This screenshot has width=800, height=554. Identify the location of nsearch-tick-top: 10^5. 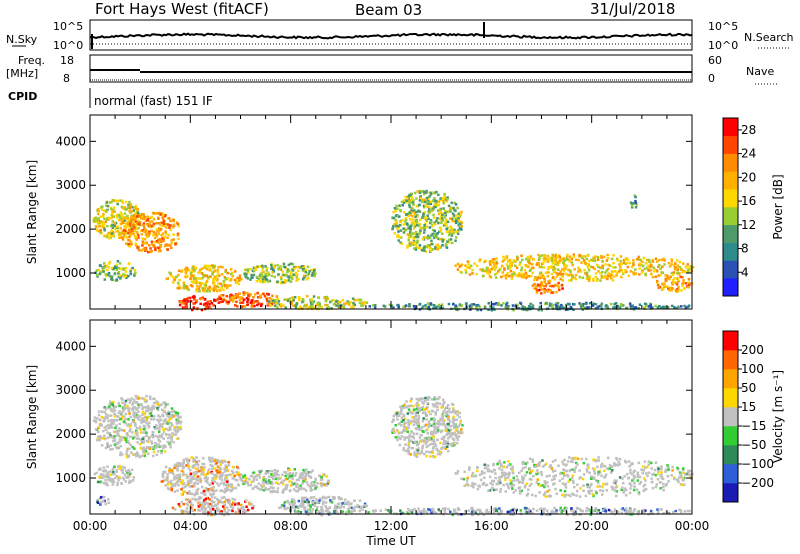
(723, 26).